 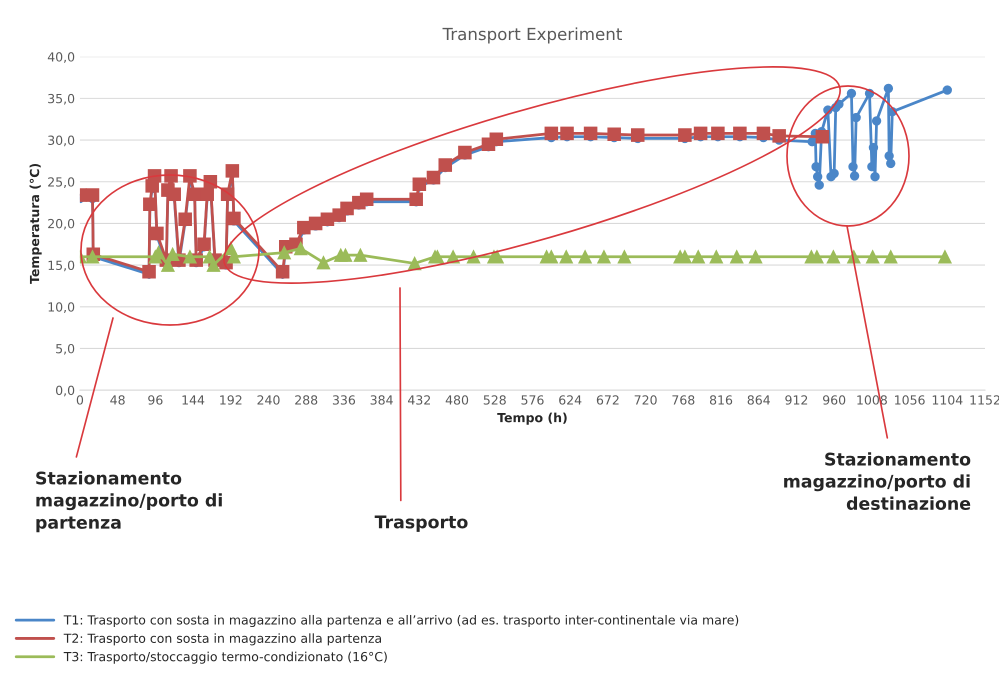 What do you see at coordinates (117, 400) in the screenshot?
I see `x-tick-label: 48` at bounding box center [117, 400].